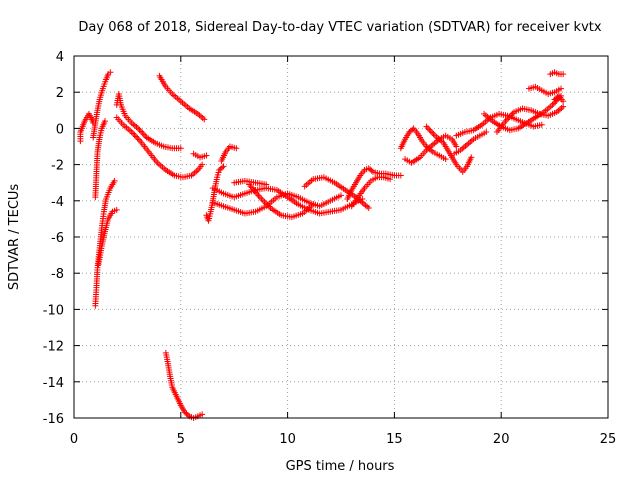 This screenshot has width=640, height=480. I want to click on y-tick-label: -16, so click(53, 419).